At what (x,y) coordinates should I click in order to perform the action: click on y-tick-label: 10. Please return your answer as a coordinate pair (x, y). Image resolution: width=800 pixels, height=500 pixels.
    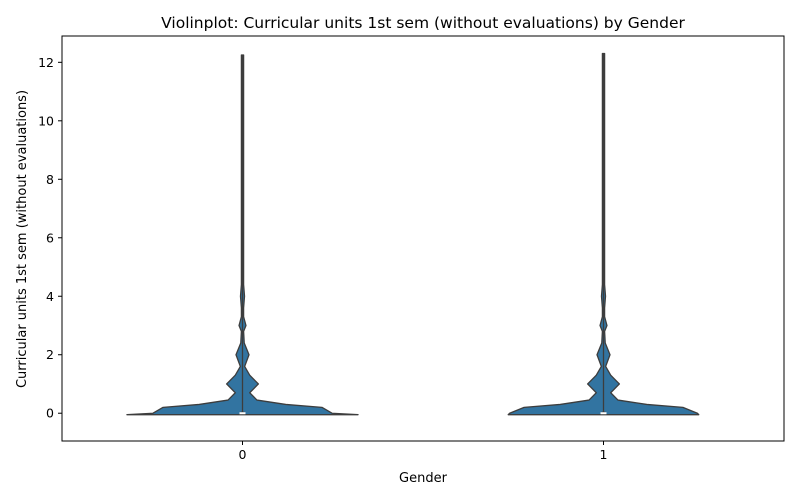
    Looking at the image, I should click on (46, 120).